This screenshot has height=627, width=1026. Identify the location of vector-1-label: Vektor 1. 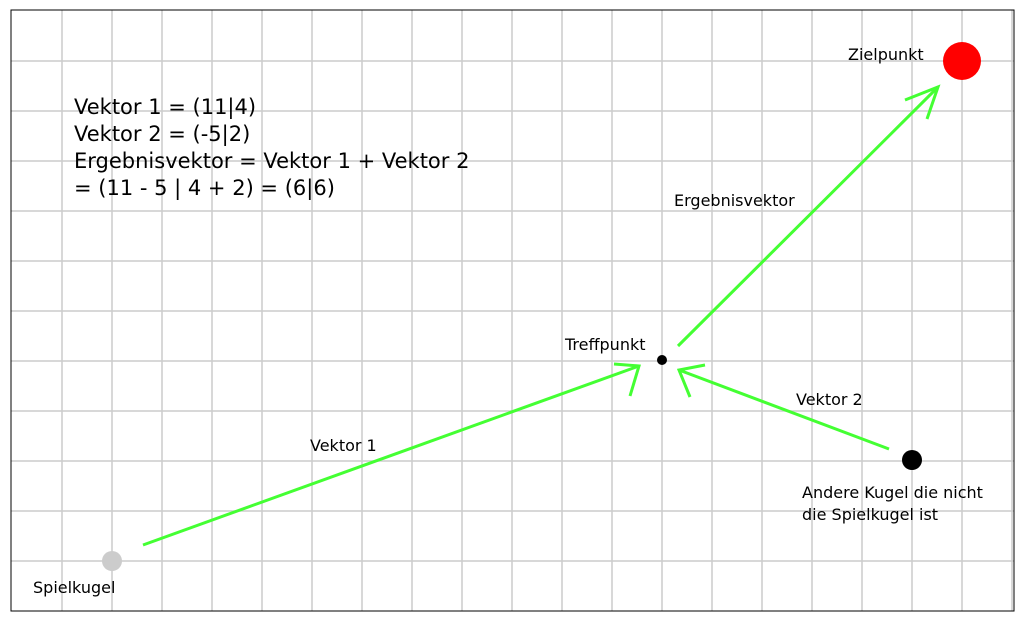
(343, 445).